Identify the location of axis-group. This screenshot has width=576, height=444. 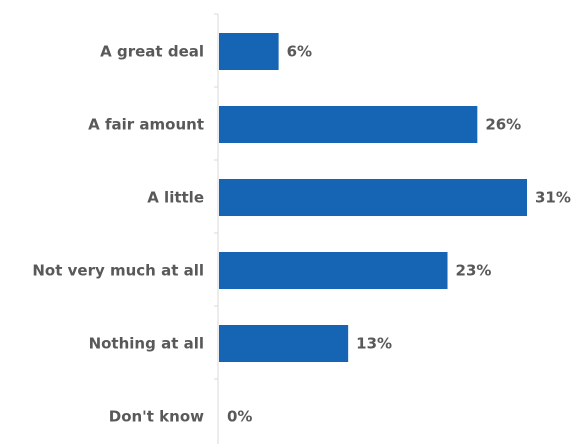
(216, 228).